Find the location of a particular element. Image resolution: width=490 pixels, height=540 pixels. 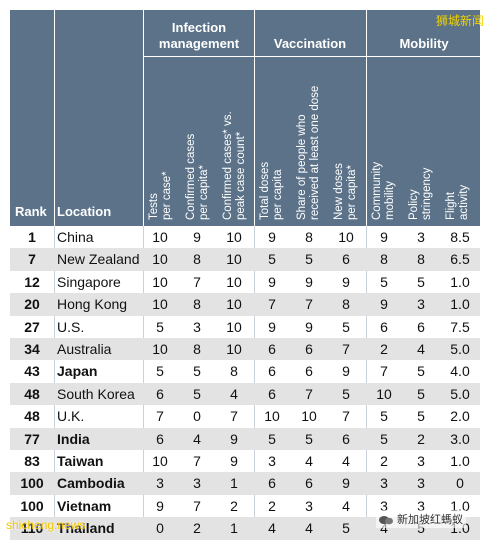

table-row: 48 South Korea 6 5 4 6 7 5 10 5 5.0 is located at coordinates (245, 394).